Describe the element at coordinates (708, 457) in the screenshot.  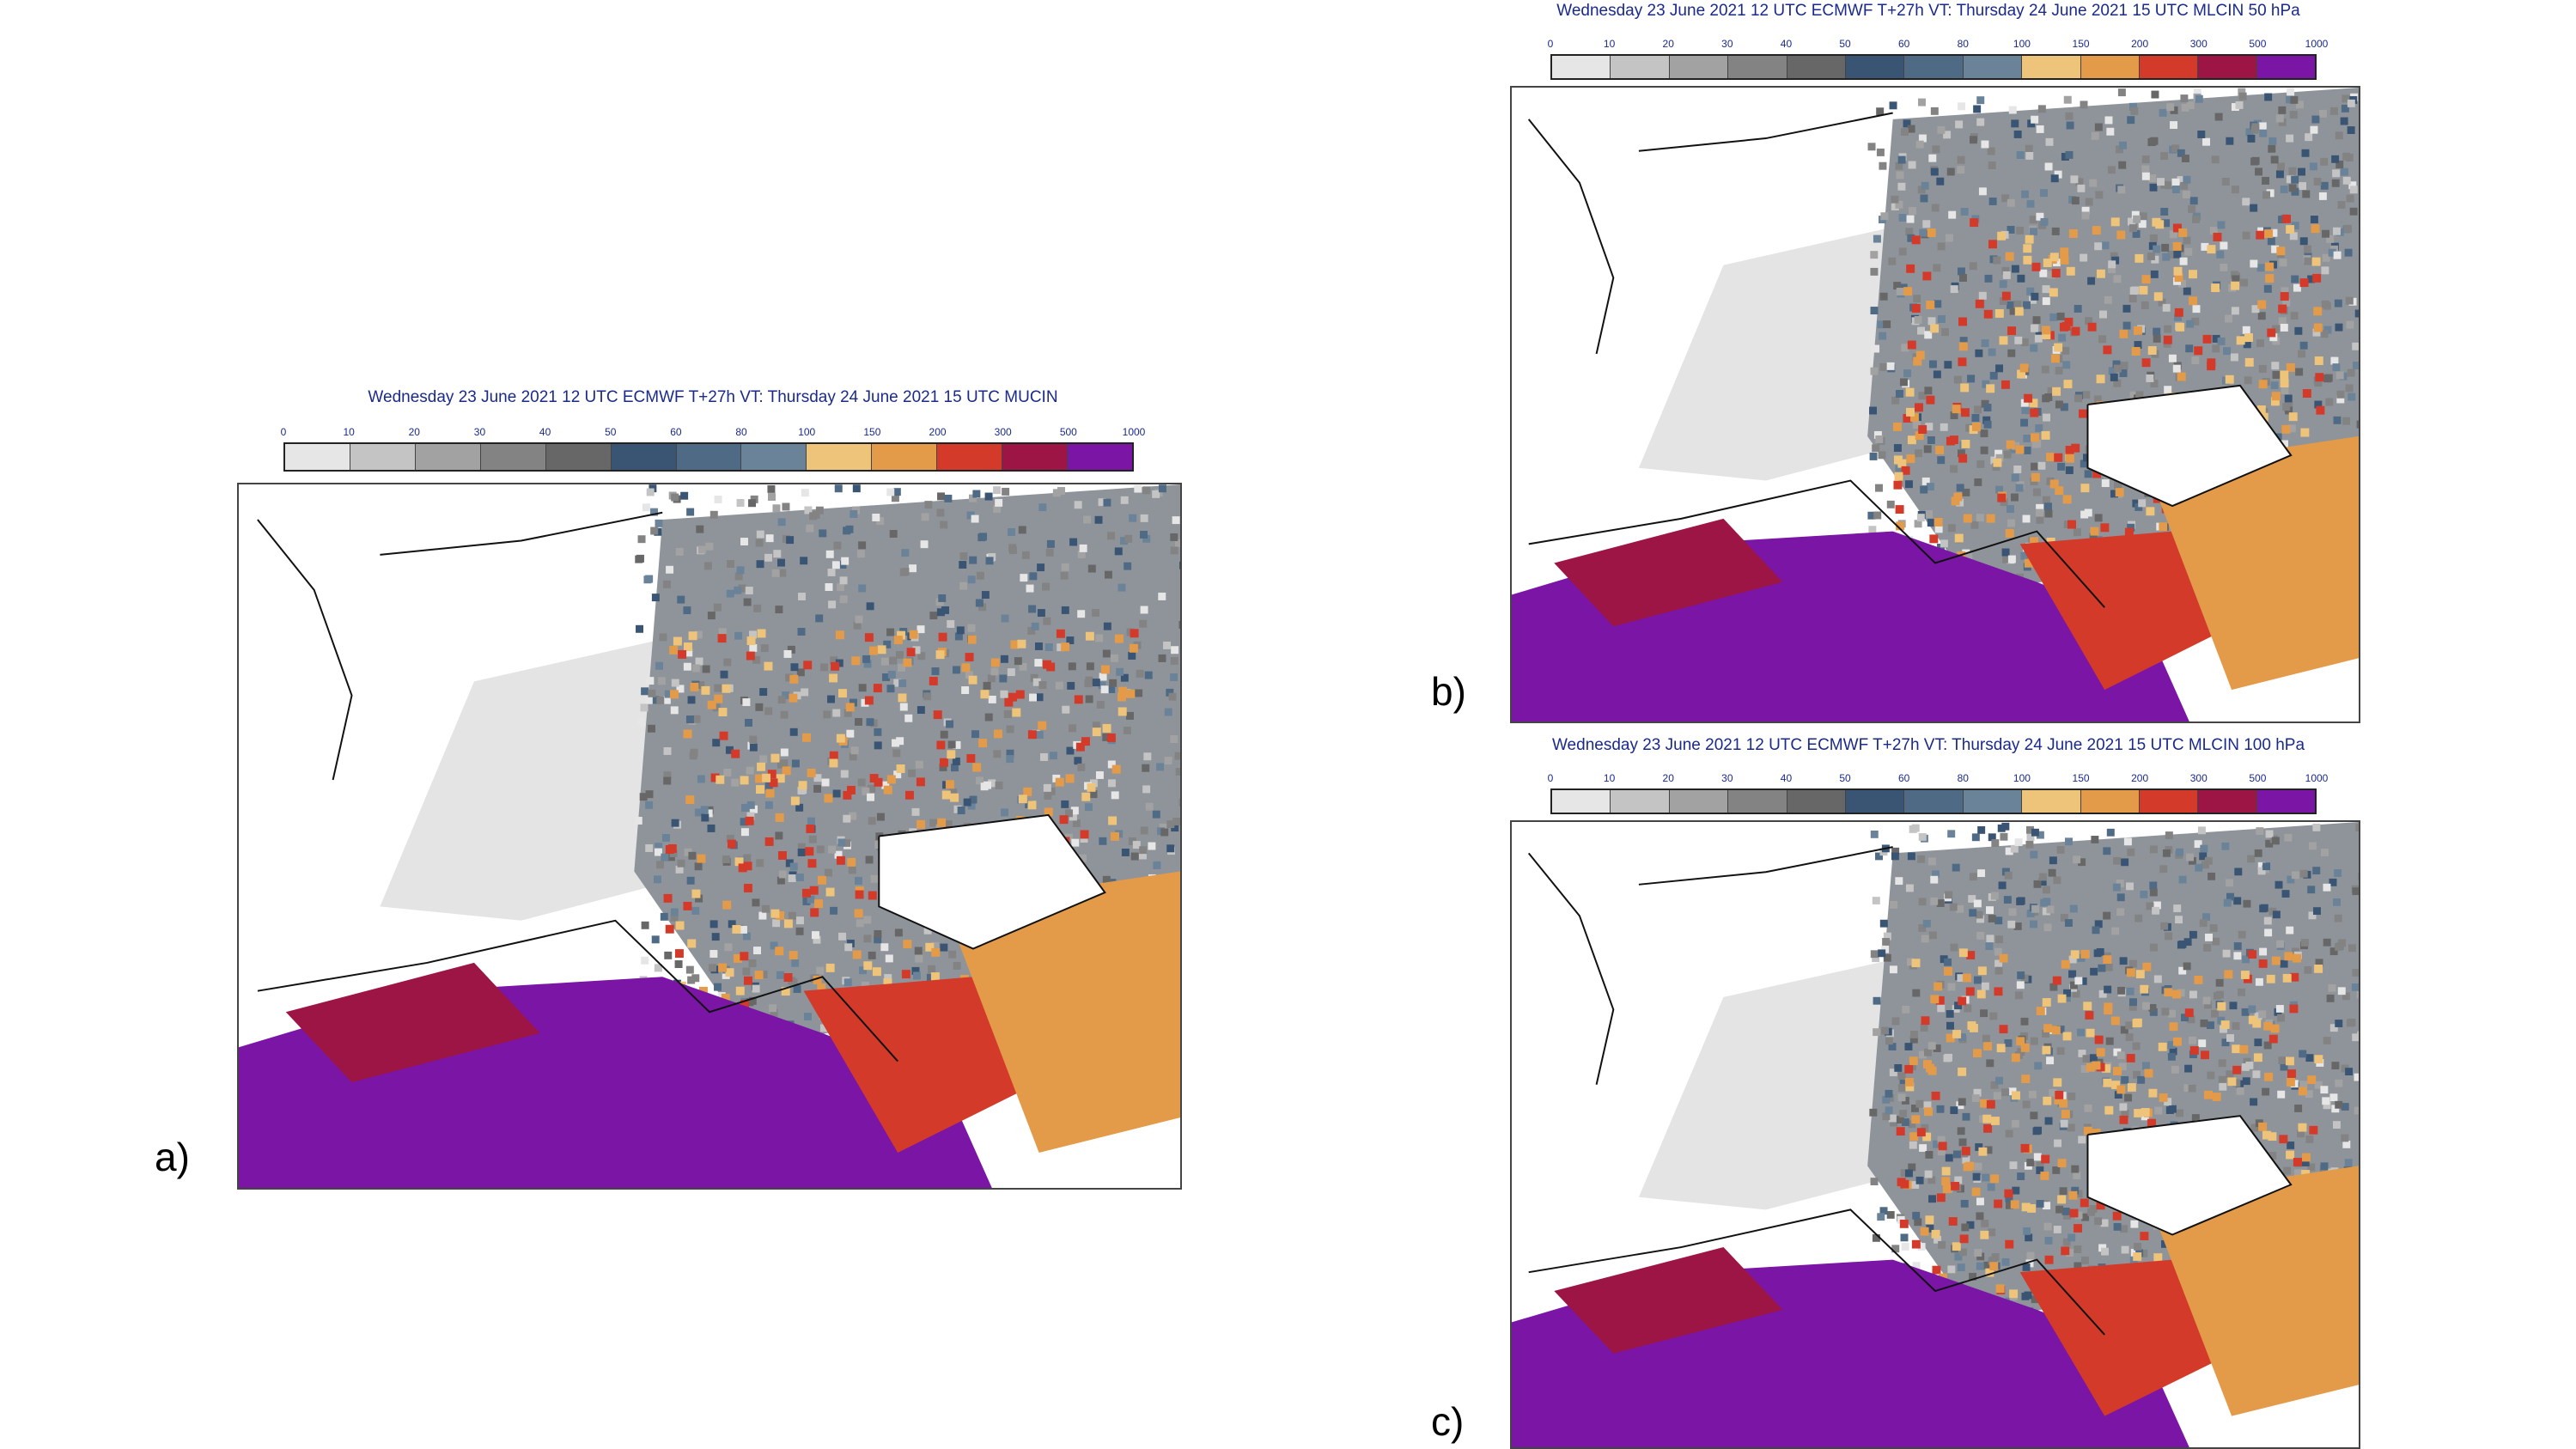
I see `panel-a-colorbar` at that location.